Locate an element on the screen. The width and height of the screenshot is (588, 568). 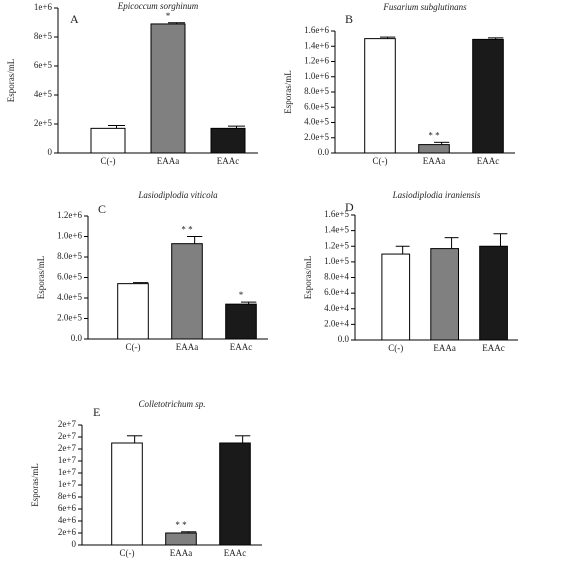
y-tick-label: 1.2e+5 is located at coordinates (336, 245).